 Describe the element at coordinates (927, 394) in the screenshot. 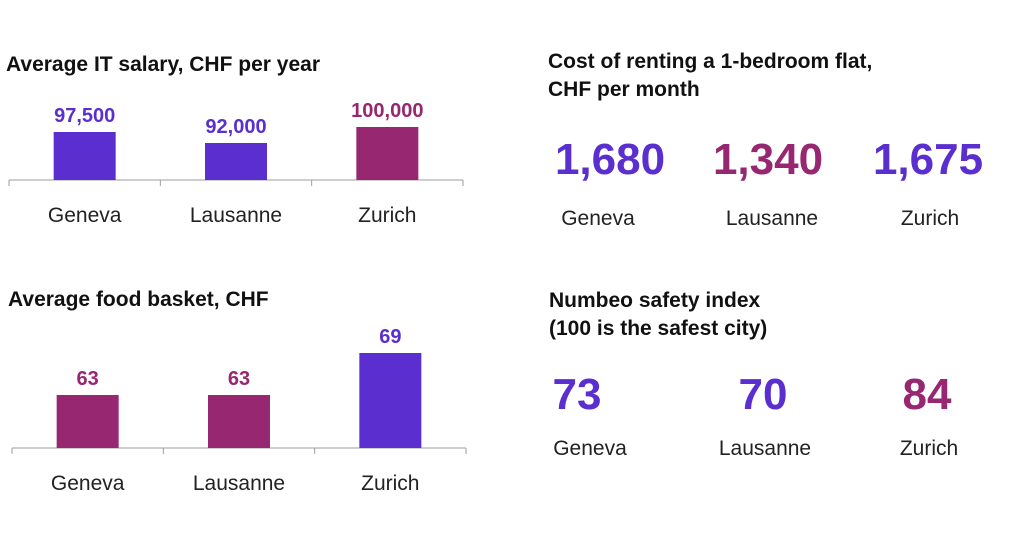

I see `safety-value-zurich: 84` at that location.